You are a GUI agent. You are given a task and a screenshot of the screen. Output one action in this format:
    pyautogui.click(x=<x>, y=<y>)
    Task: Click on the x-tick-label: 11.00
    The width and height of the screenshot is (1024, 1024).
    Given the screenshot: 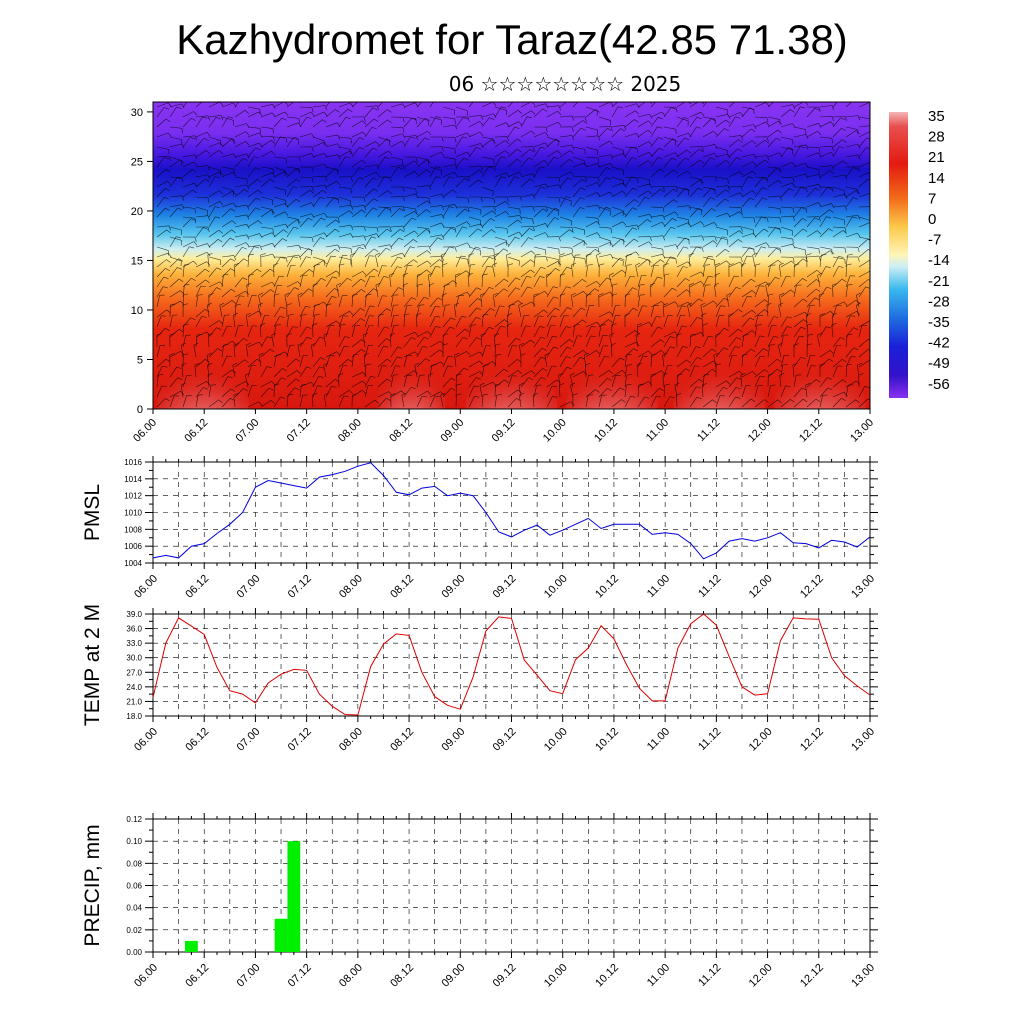 What is the action you would take?
    pyautogui.click(x=657, y=430)
    